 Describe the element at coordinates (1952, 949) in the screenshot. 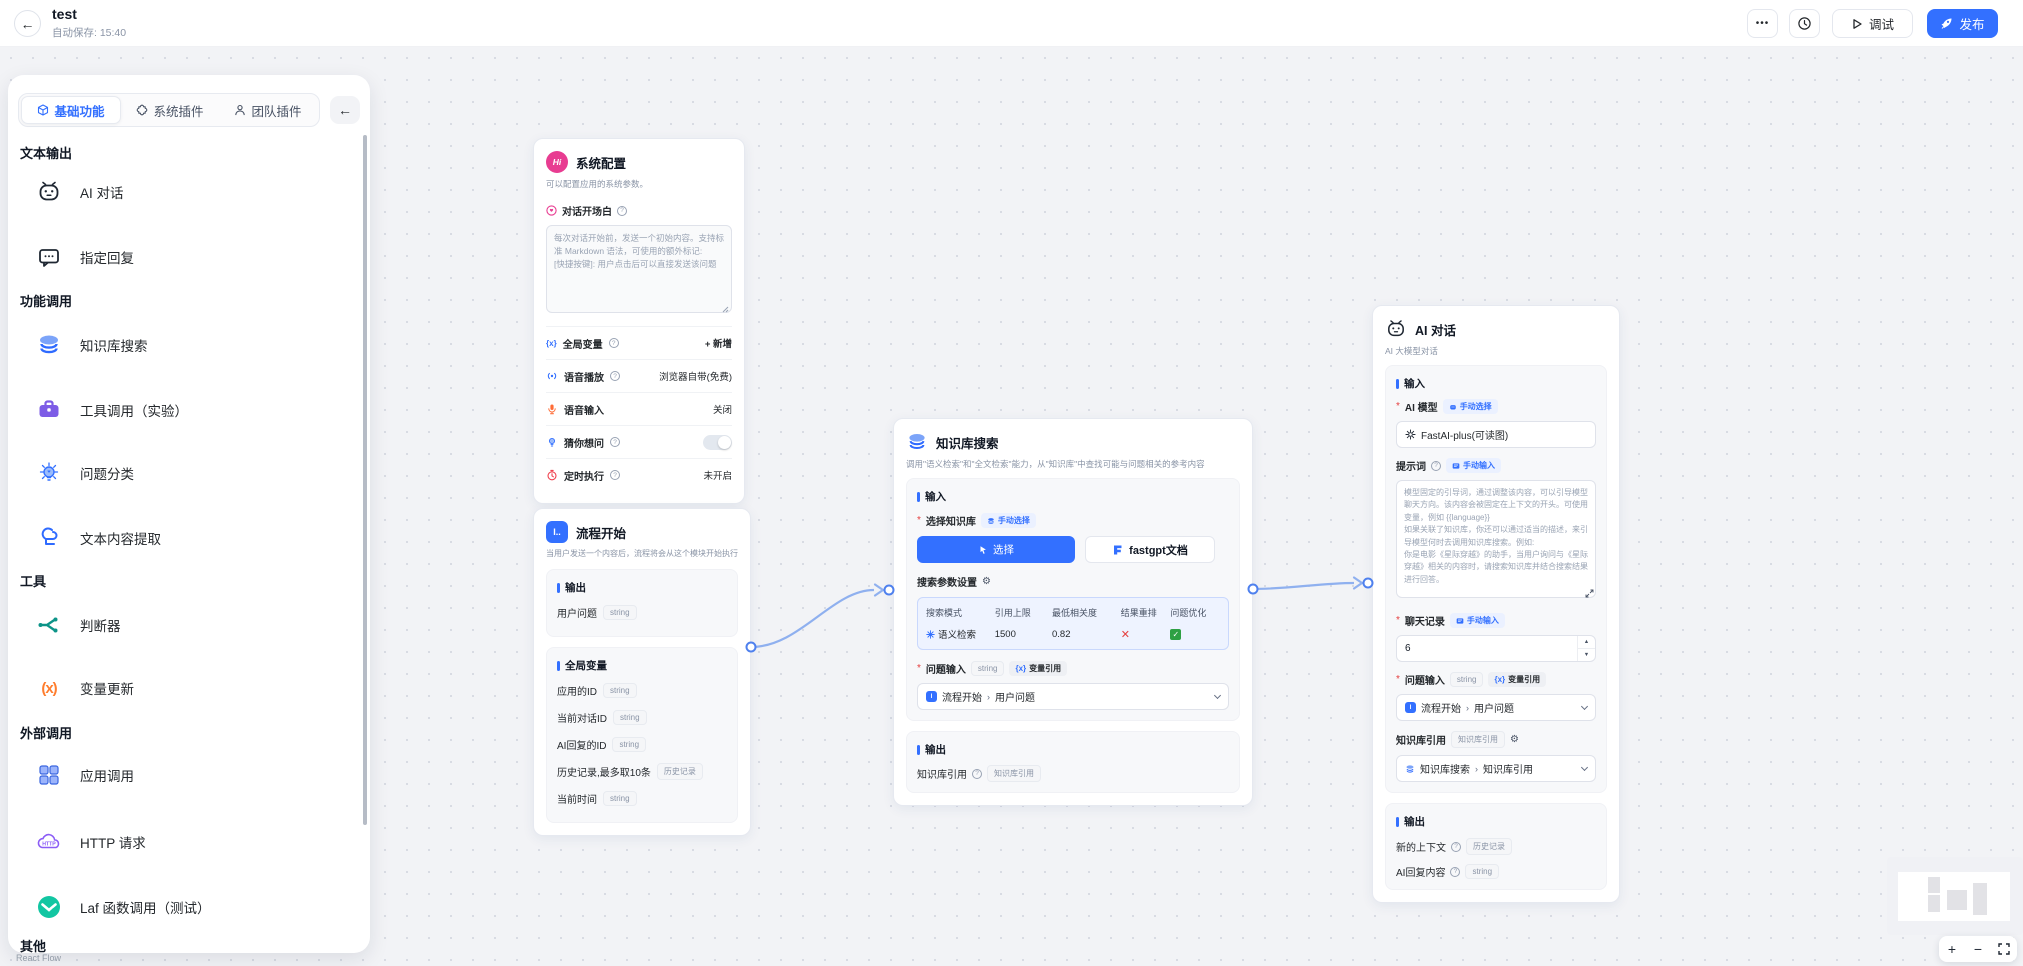

I see `zoom-in-button: +` at that location.